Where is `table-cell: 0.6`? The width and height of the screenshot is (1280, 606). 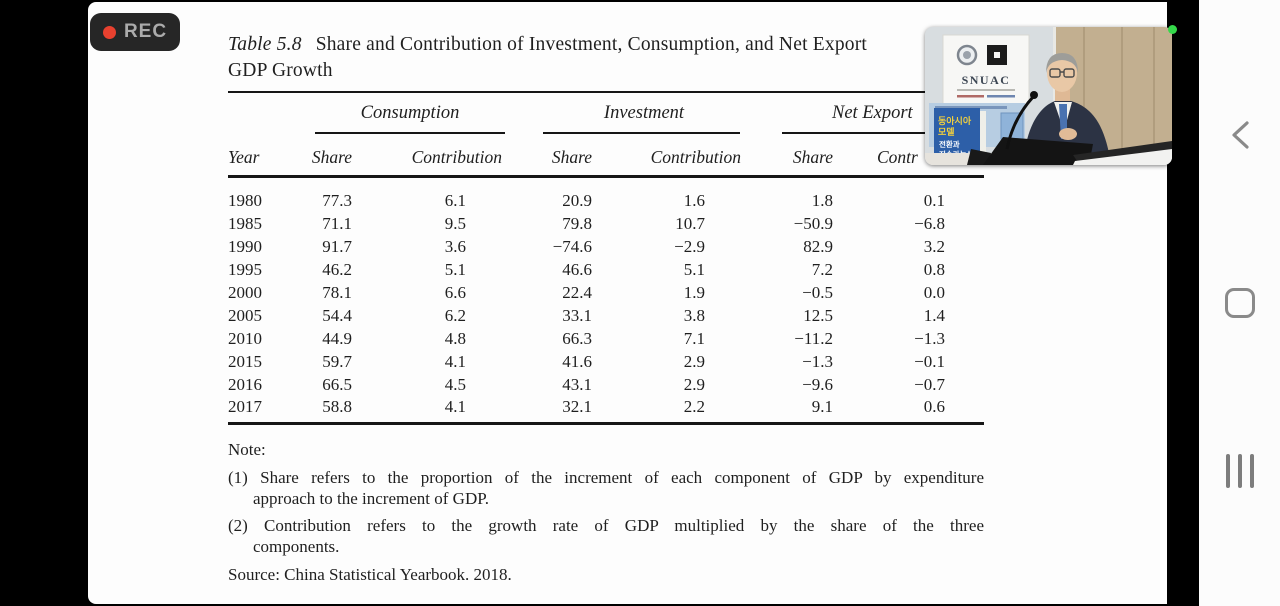 table-cell: 0.6 is located at coordinates (934, 407).